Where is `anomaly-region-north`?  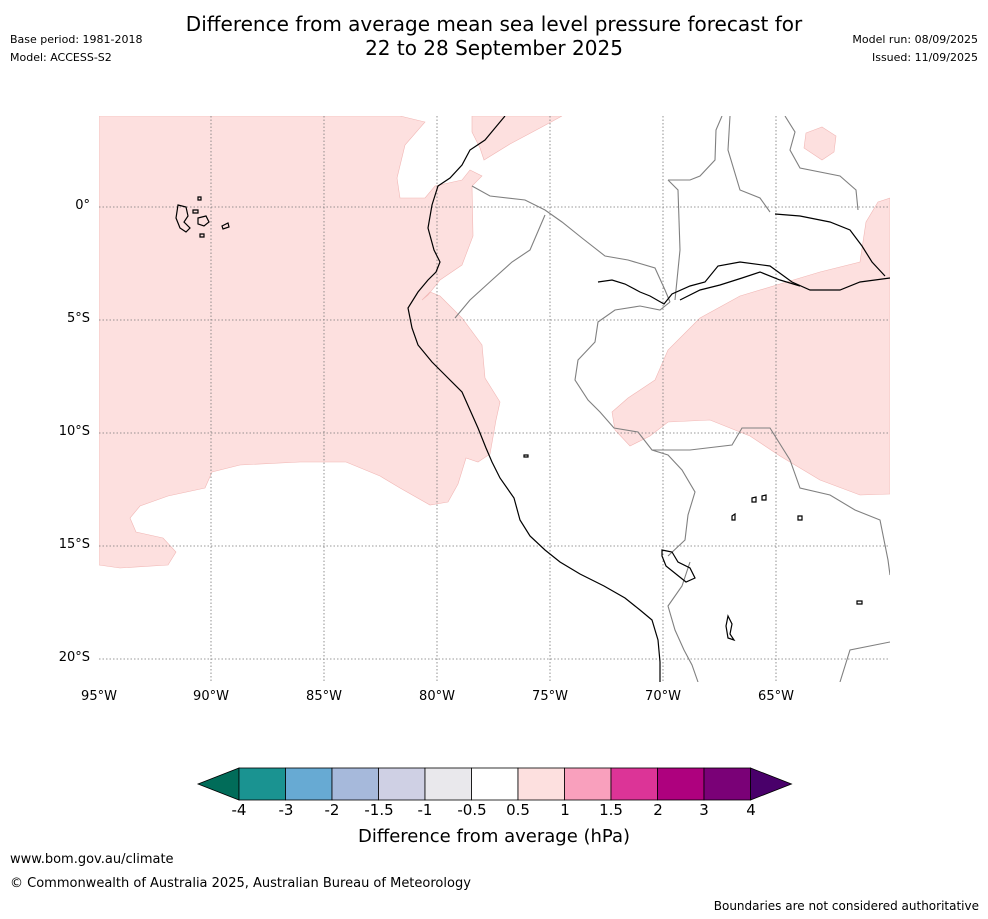
anomaly-region-north is located at coordinates (517, 138).